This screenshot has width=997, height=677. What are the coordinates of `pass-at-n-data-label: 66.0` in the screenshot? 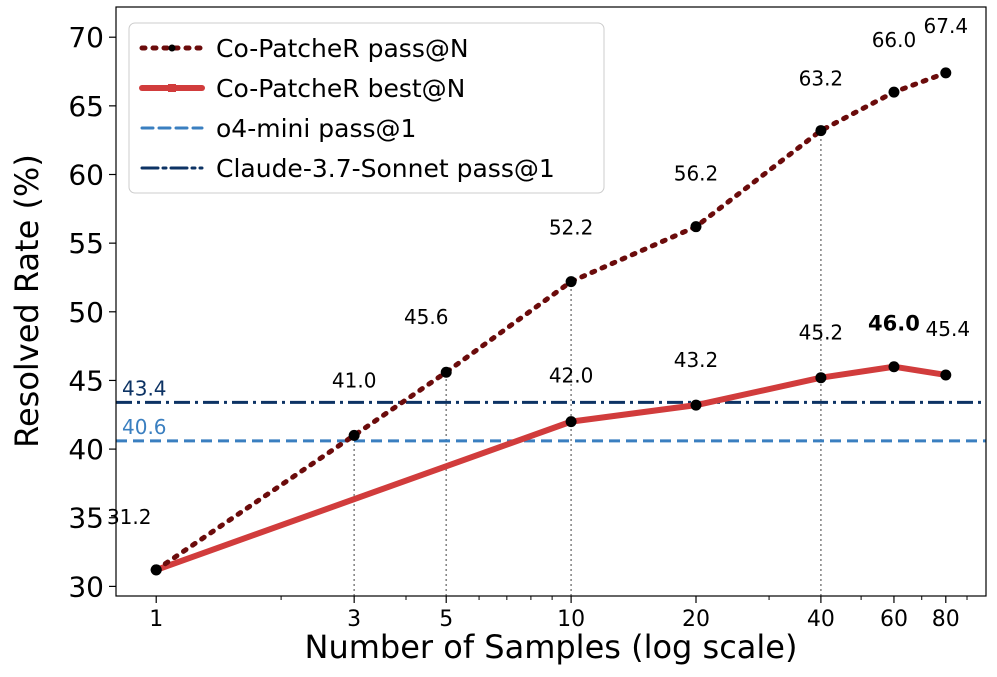 It's located at (894, 40).